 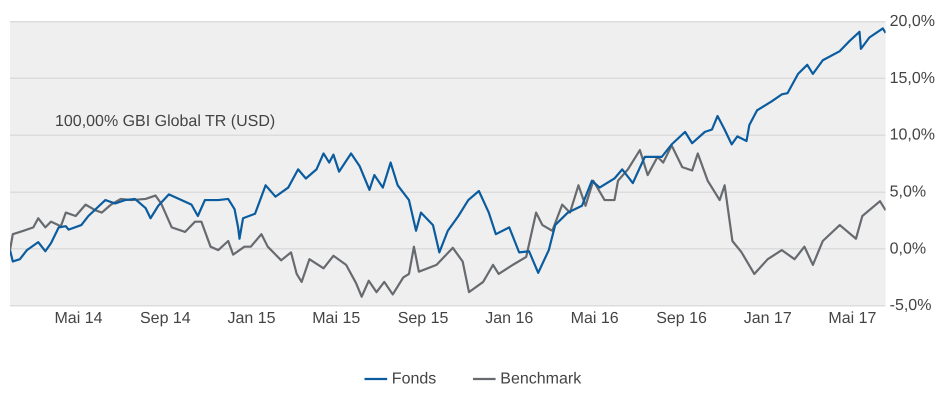 I want to click on x-tick-label: Mai 14, so click(x=78, y=318).